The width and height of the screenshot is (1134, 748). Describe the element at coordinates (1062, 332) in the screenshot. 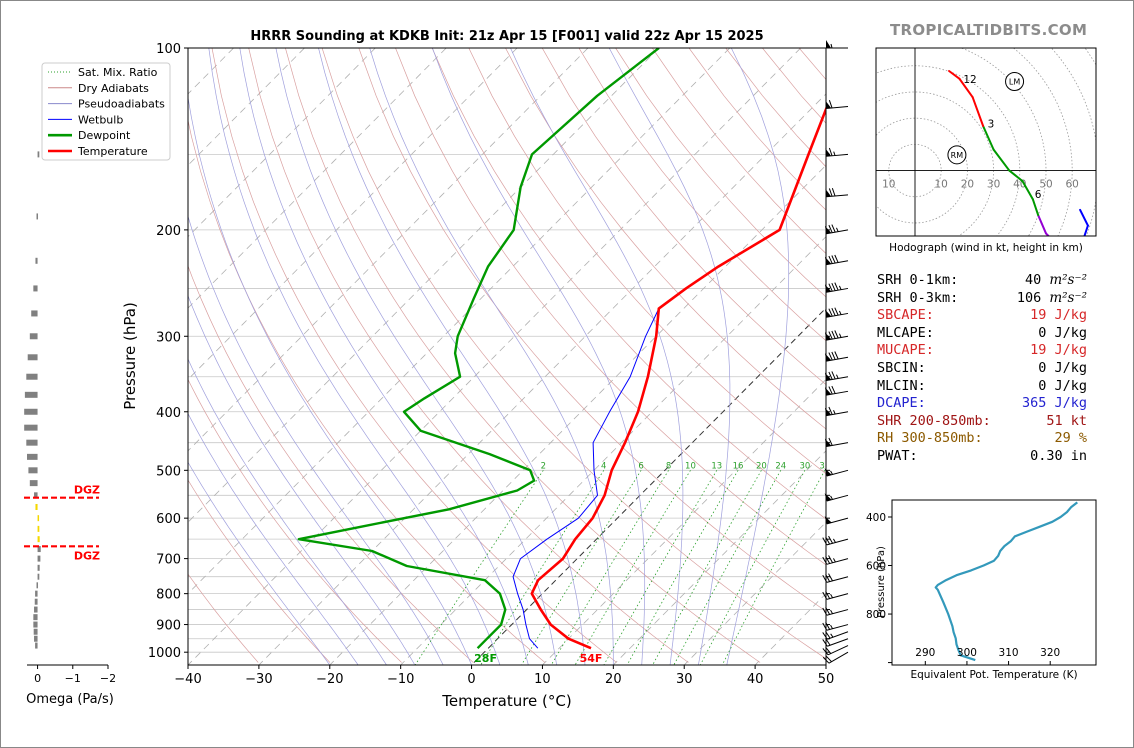

I see `stat-value: 0 J/kg` at that location.